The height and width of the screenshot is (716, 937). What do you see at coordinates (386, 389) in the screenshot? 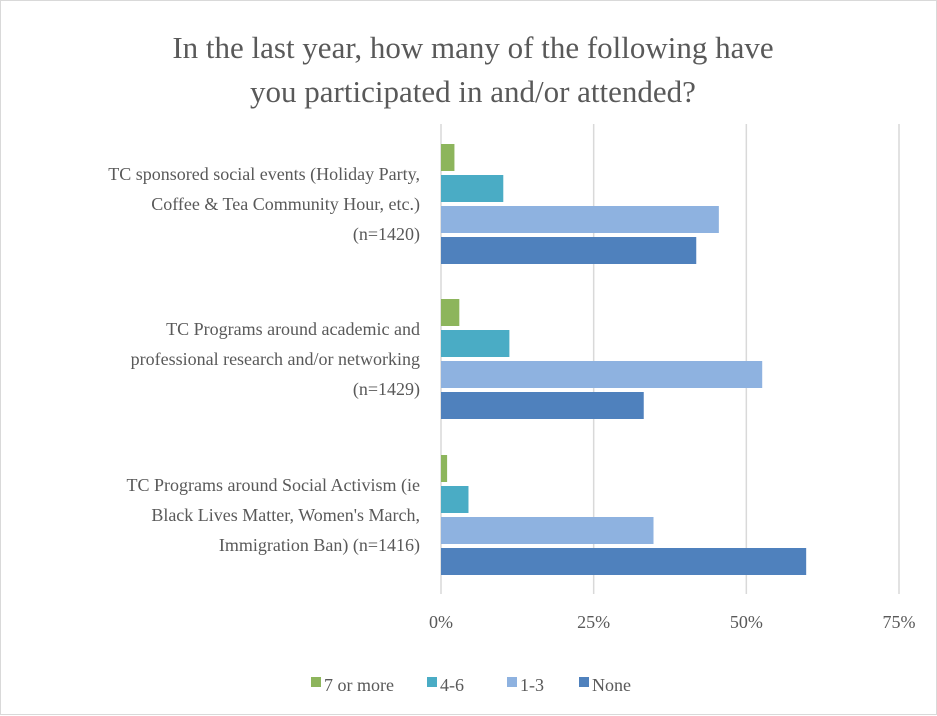
I see `category-label-1-line-2: (n=1429)` at bounding box center [386, 389].